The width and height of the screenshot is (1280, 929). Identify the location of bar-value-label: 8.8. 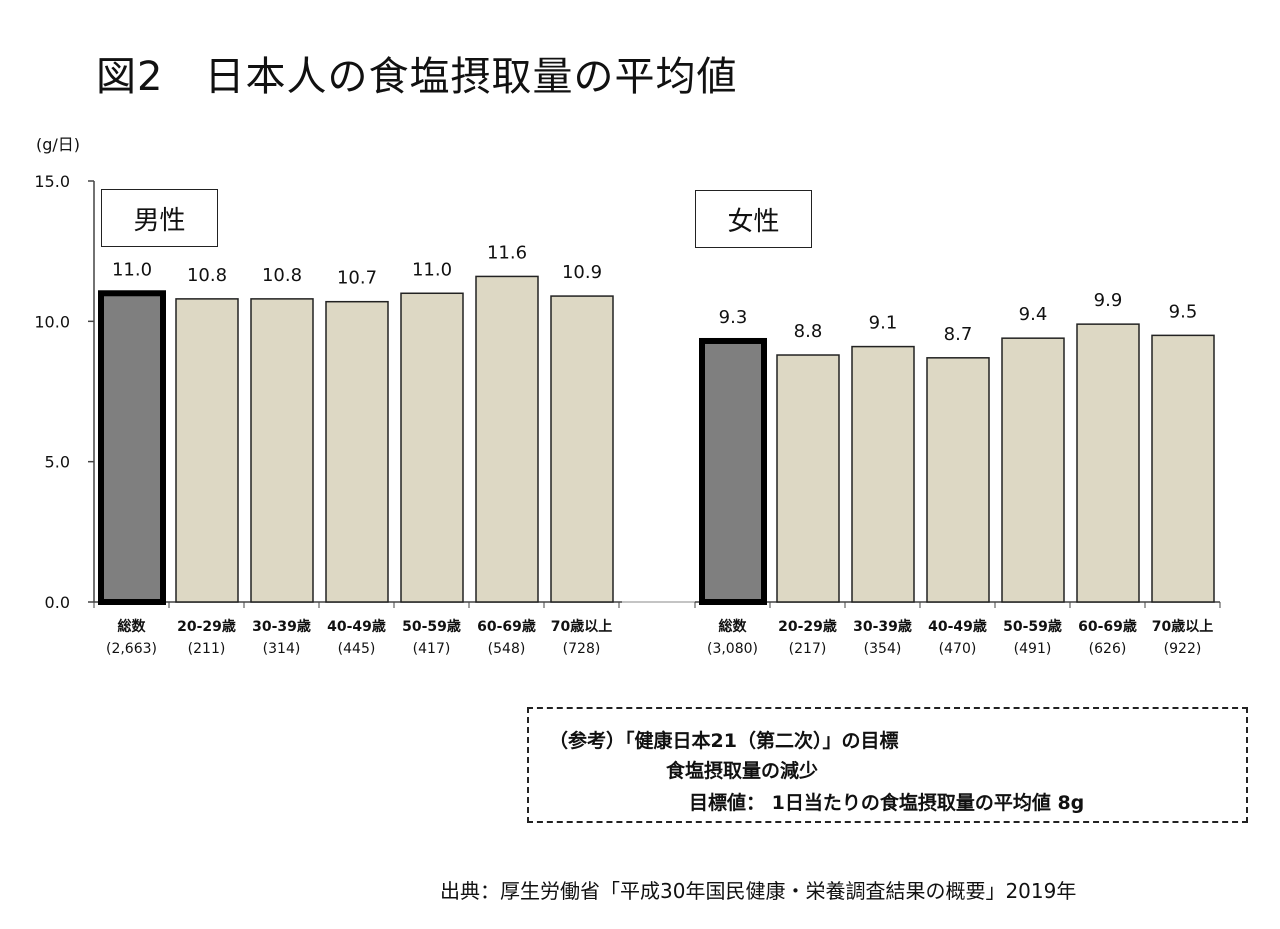
(808, 331).